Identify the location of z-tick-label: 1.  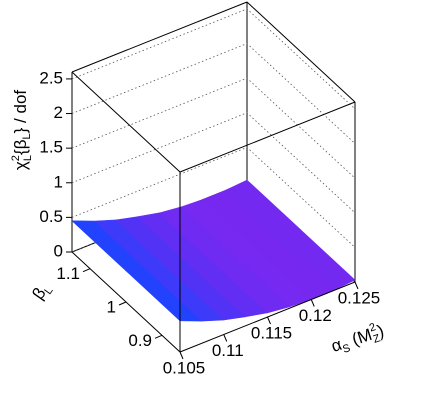
(58, 181).